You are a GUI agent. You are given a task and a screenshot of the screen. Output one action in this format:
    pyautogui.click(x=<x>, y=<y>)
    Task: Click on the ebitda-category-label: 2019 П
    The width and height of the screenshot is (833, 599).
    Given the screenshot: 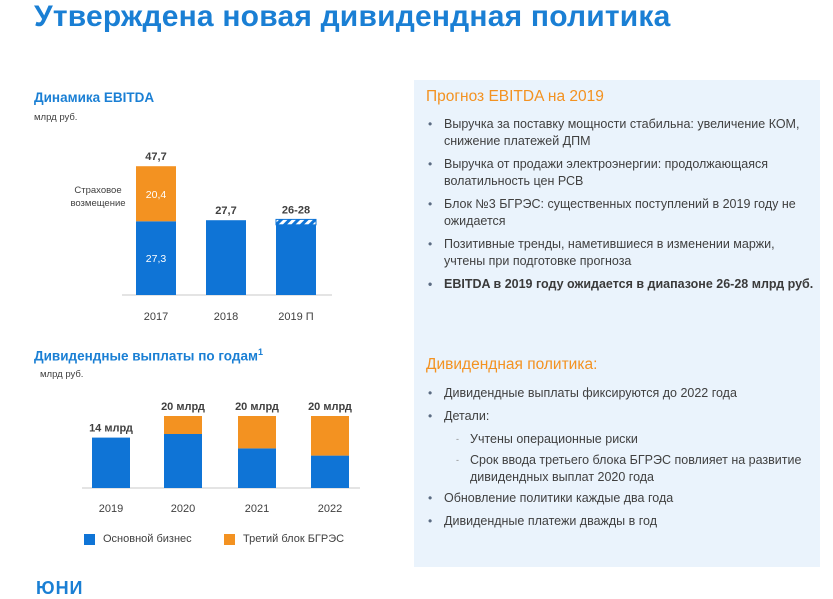 What is the action you would take?
    pyautogui.click(x=296, y=317)
    